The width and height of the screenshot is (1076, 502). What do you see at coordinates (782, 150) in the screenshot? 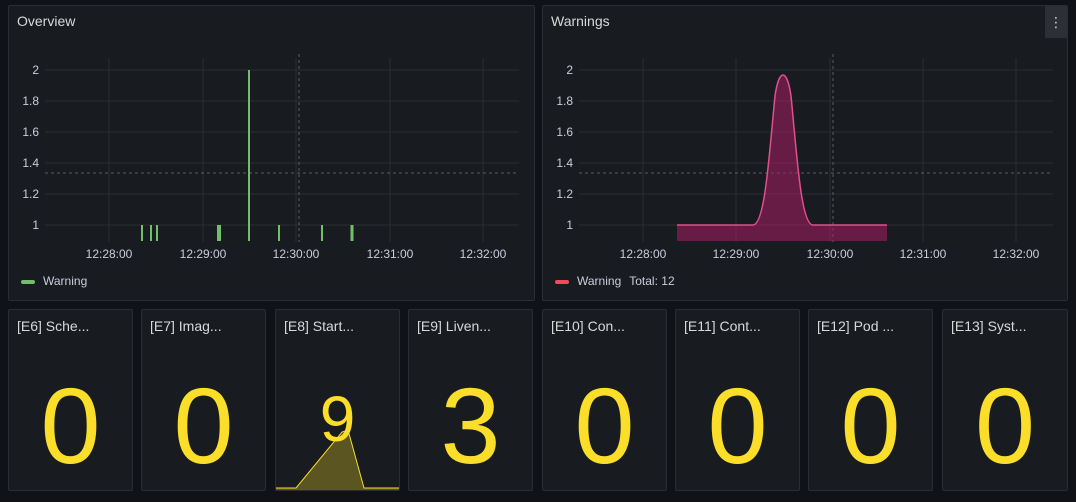
I see `warnings-line` at bounding box center [782, 150].